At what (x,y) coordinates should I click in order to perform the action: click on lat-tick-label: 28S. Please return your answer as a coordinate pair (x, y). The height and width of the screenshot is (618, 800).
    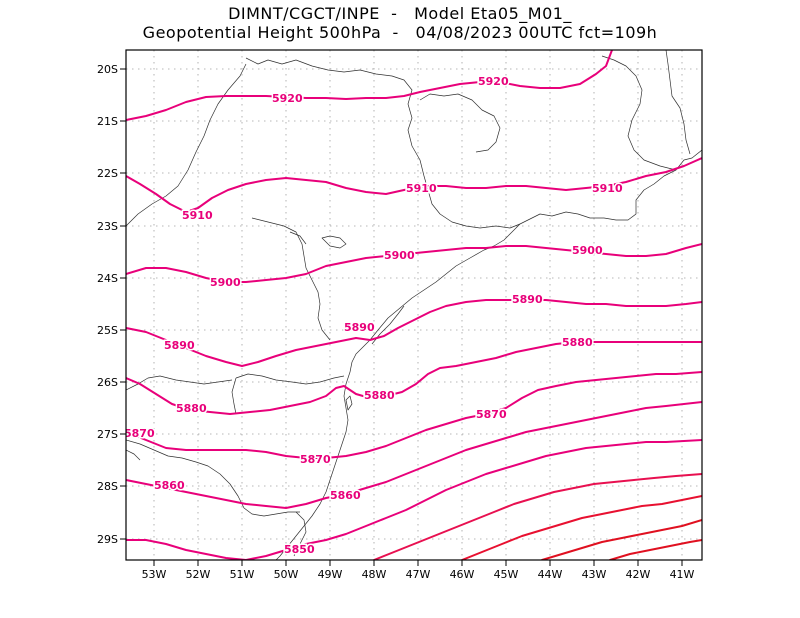
    Looking at the image, I should click on (107, 486).